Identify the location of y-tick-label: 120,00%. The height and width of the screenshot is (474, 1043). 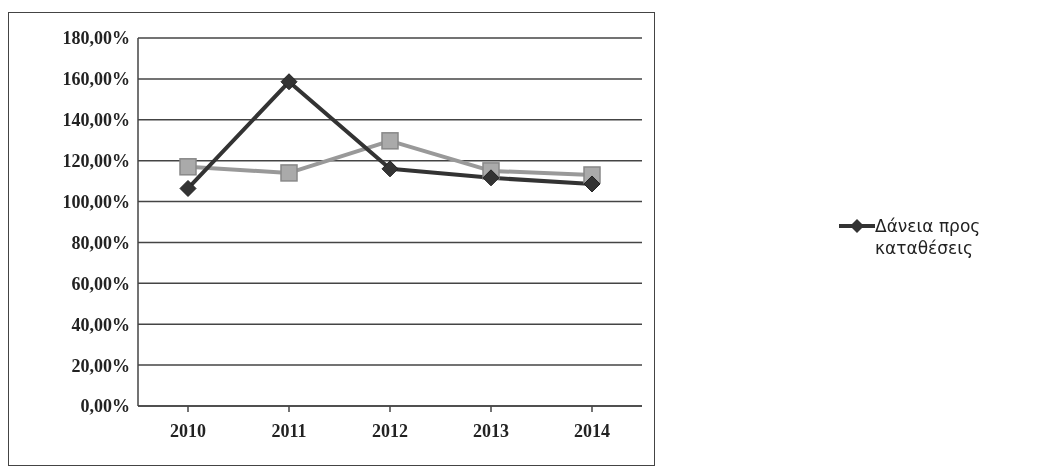
(96, 161).